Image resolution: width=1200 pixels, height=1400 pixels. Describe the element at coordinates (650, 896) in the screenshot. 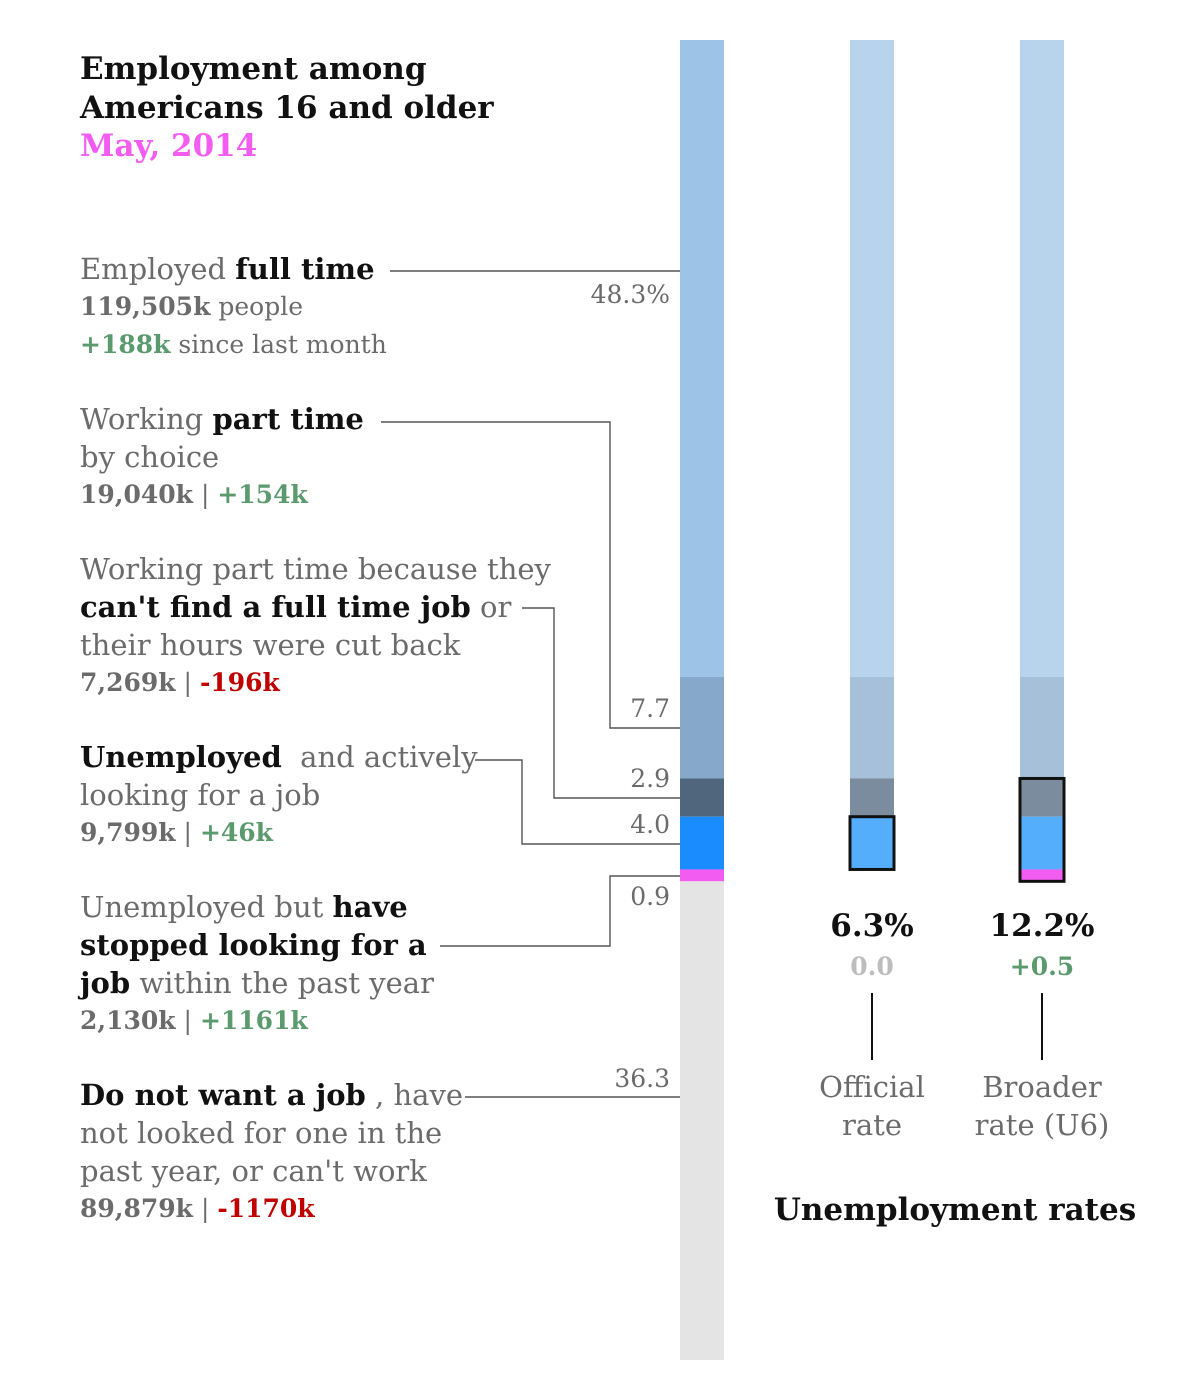

I see `segment-label-stopped-looking: 0.9` at that location.